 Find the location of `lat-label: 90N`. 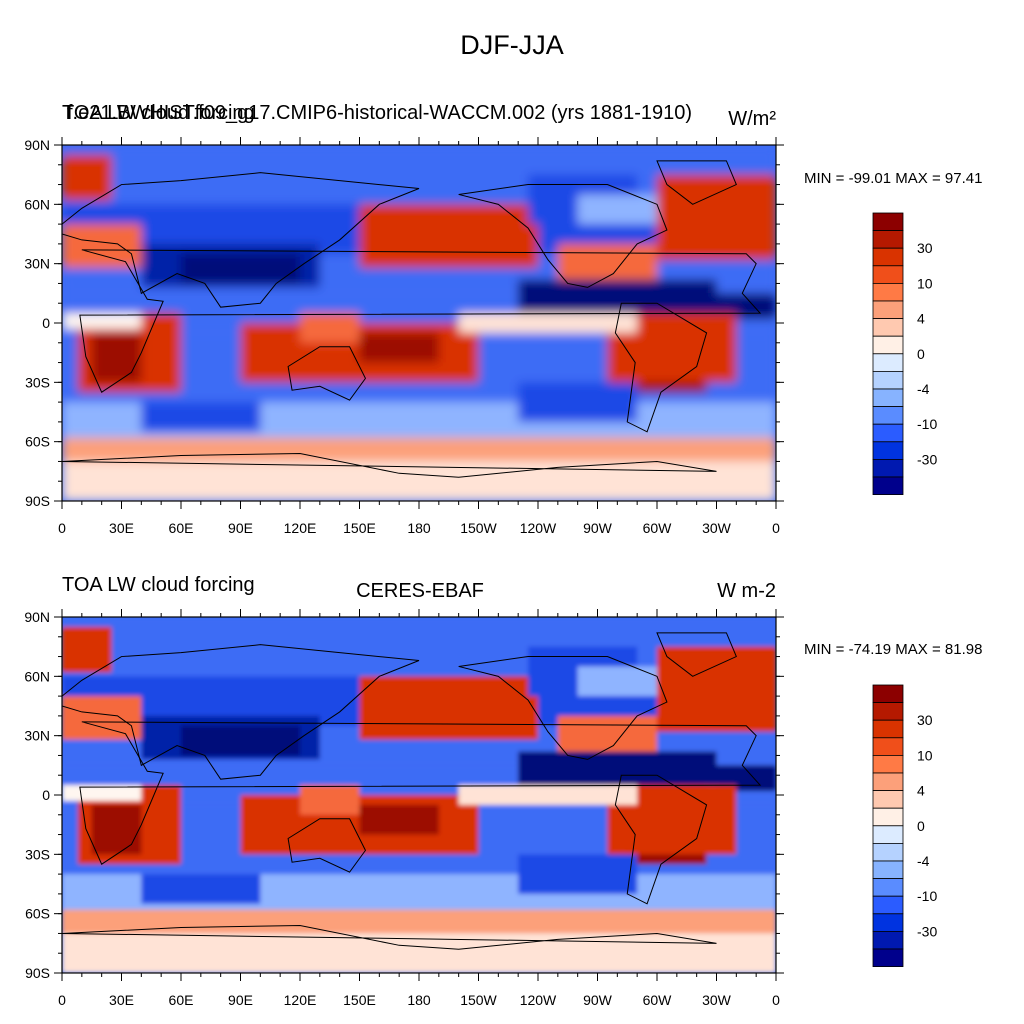

lat-label: 90N is located at coordinates (37, 617).